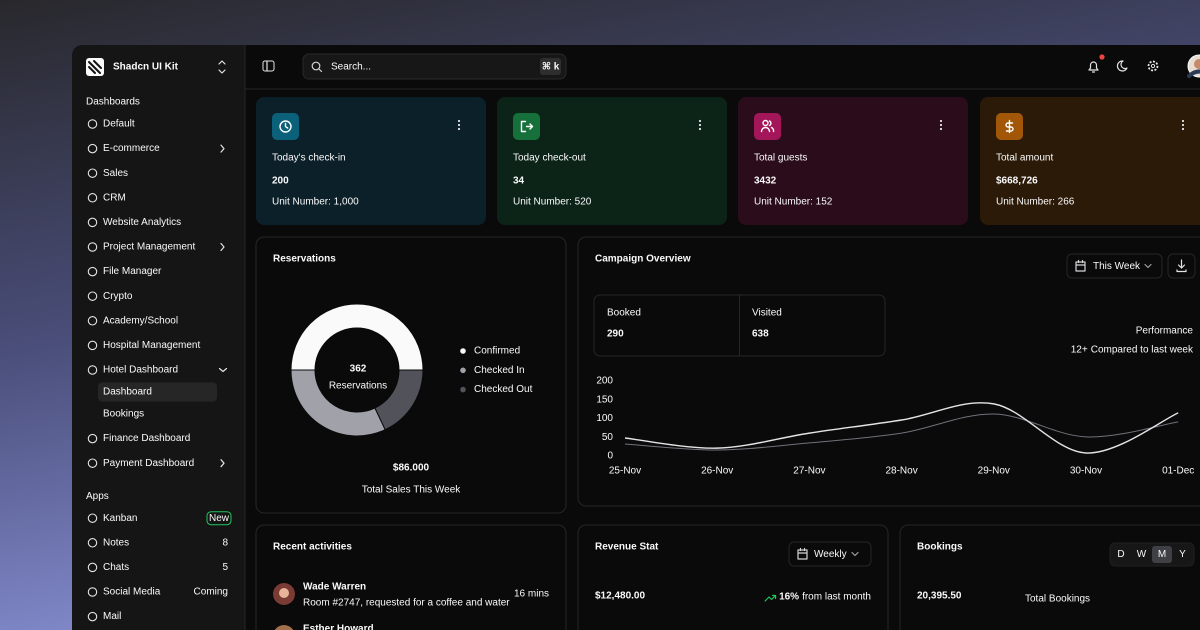 This screenshot has width=1200, height=630. Describe the element at coordinates (119, 124) in the screenshot. I see `nav-item: Default` at that location.